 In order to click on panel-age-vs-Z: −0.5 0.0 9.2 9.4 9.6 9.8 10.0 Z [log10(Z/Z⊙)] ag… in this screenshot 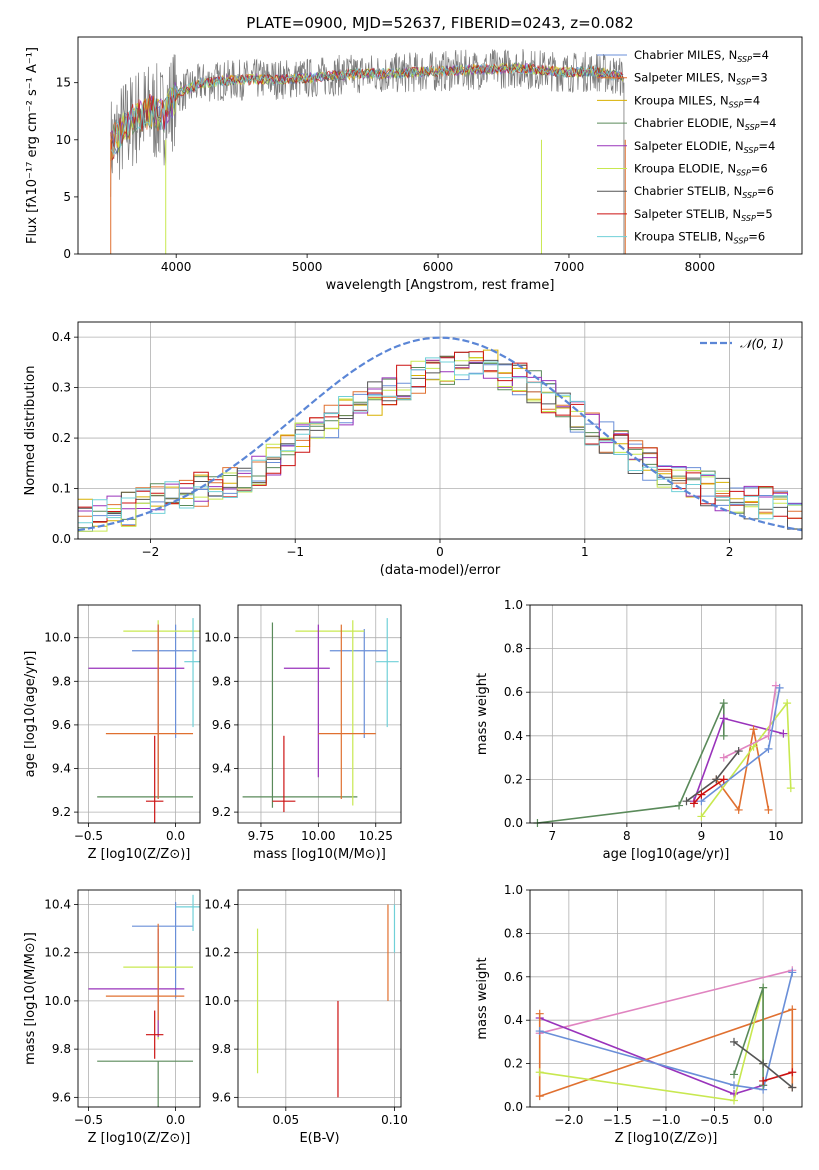, I will do `click(112, 733)`.